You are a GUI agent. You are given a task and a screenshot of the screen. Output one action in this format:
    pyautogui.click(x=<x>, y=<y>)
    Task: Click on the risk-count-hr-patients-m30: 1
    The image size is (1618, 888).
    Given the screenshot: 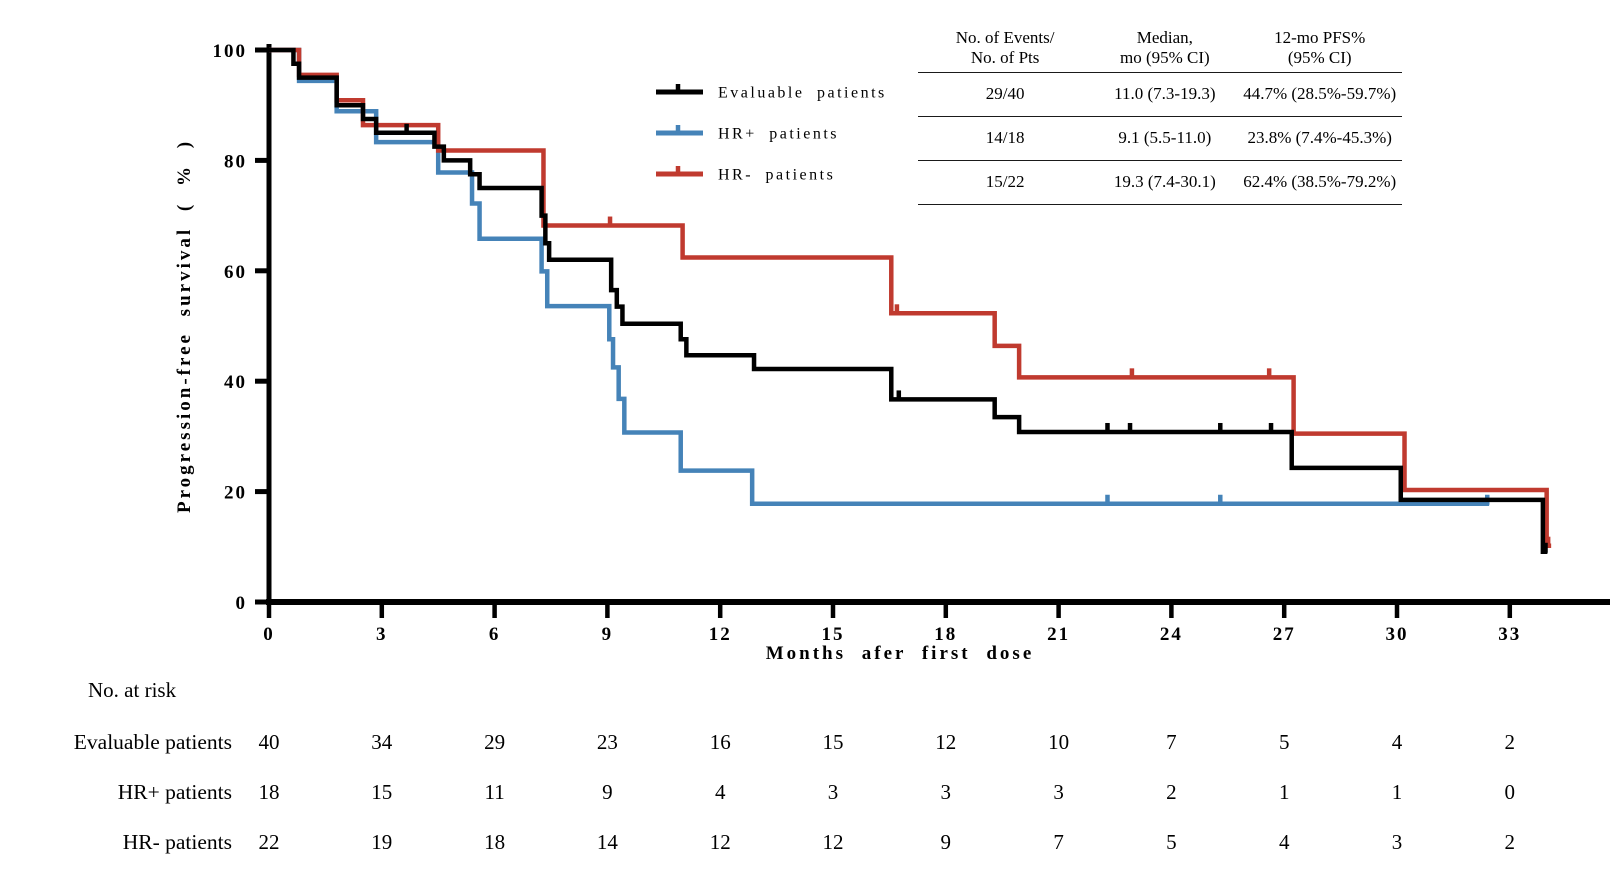 What is the action you would take?
    pyautogui.click(x=1397, y=792)
    